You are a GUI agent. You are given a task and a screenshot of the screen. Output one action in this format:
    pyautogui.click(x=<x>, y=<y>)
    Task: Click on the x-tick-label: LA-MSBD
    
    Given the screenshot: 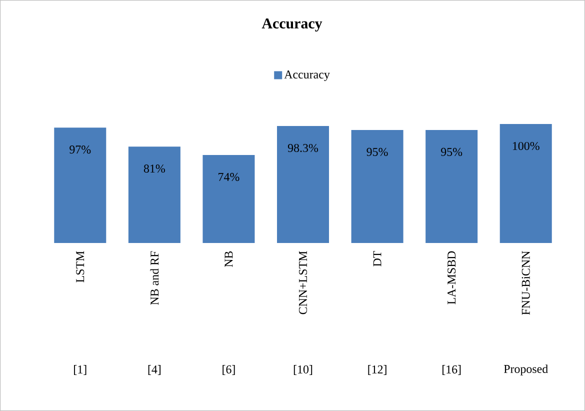 What is the action you would take?
    pyautogui.click(x=452, y=277)
    